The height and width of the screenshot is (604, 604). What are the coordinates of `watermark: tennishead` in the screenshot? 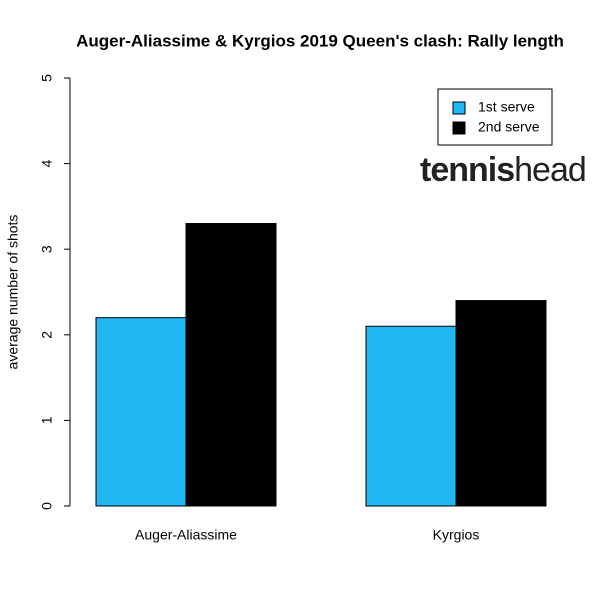 It's located at (503, 170).